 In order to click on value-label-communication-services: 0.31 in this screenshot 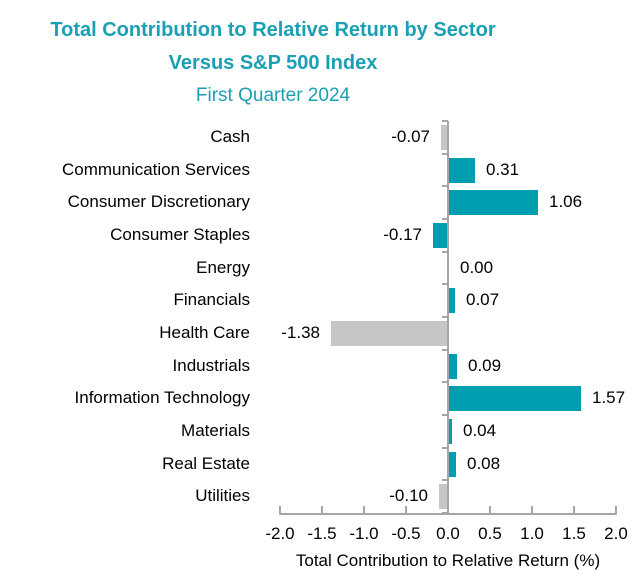, I will do `click(503, 169)`.